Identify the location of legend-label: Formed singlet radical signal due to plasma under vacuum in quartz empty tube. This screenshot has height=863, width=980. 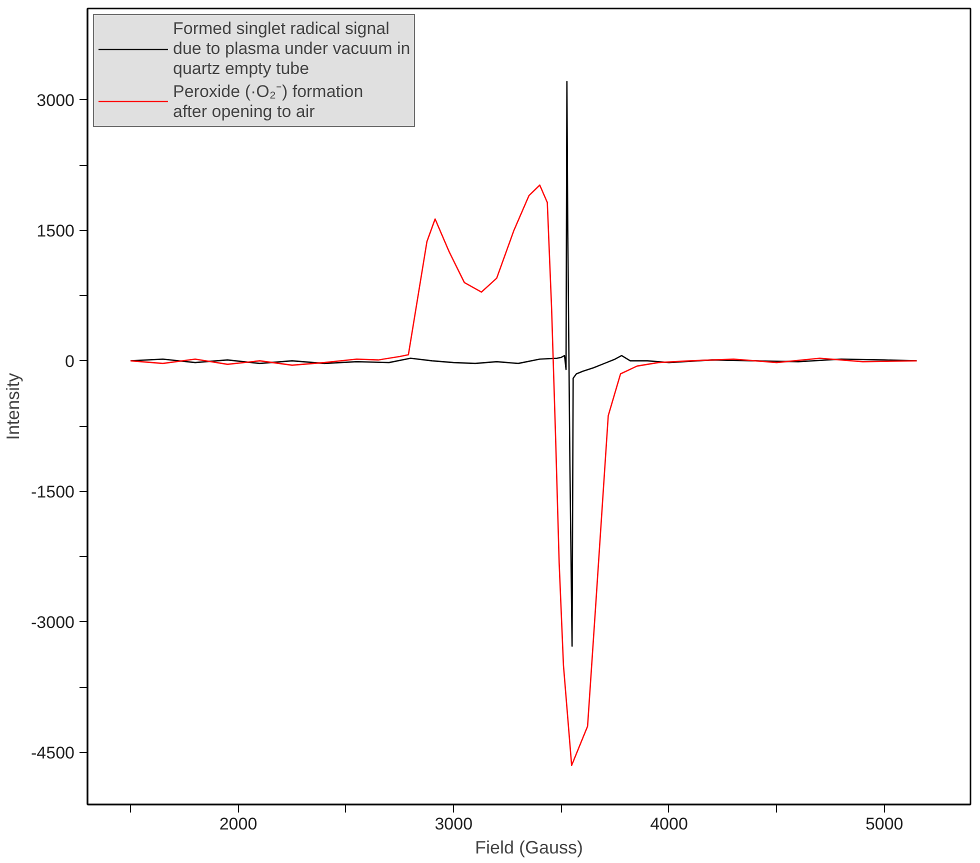
(291, 49).